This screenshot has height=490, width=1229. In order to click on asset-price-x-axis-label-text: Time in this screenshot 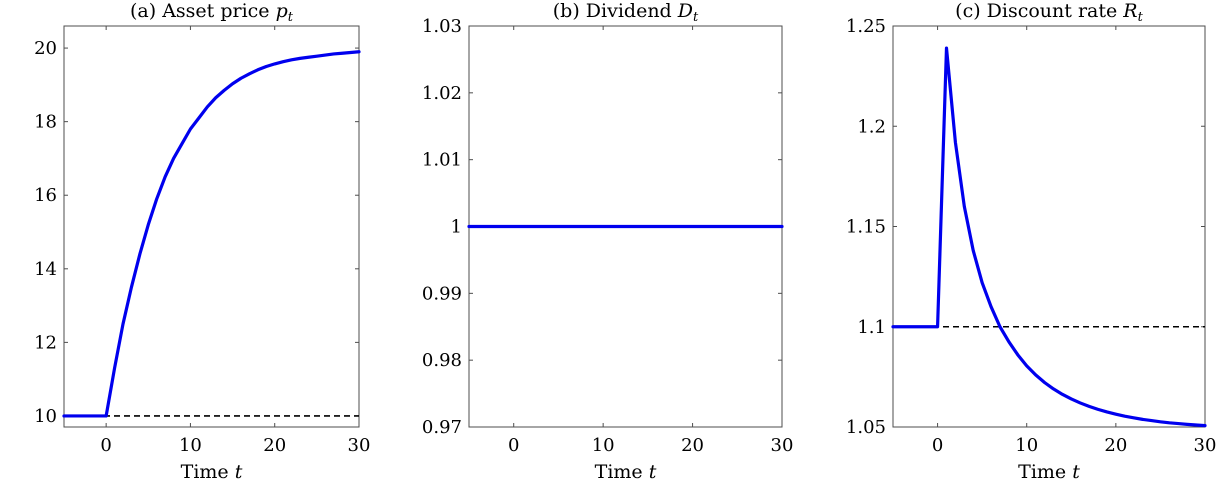, I will do `click(208, 472)`.